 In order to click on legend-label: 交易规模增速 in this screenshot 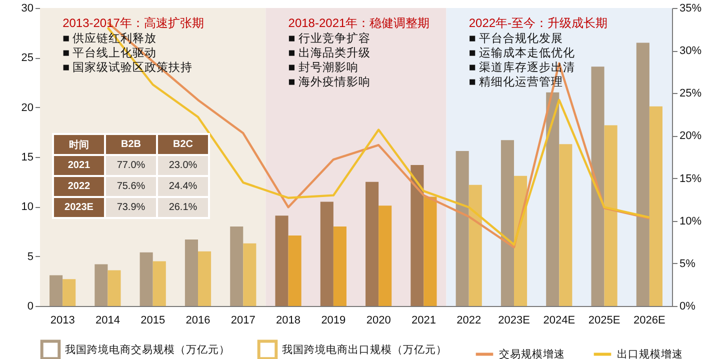, I will do `click(532, 353)`.